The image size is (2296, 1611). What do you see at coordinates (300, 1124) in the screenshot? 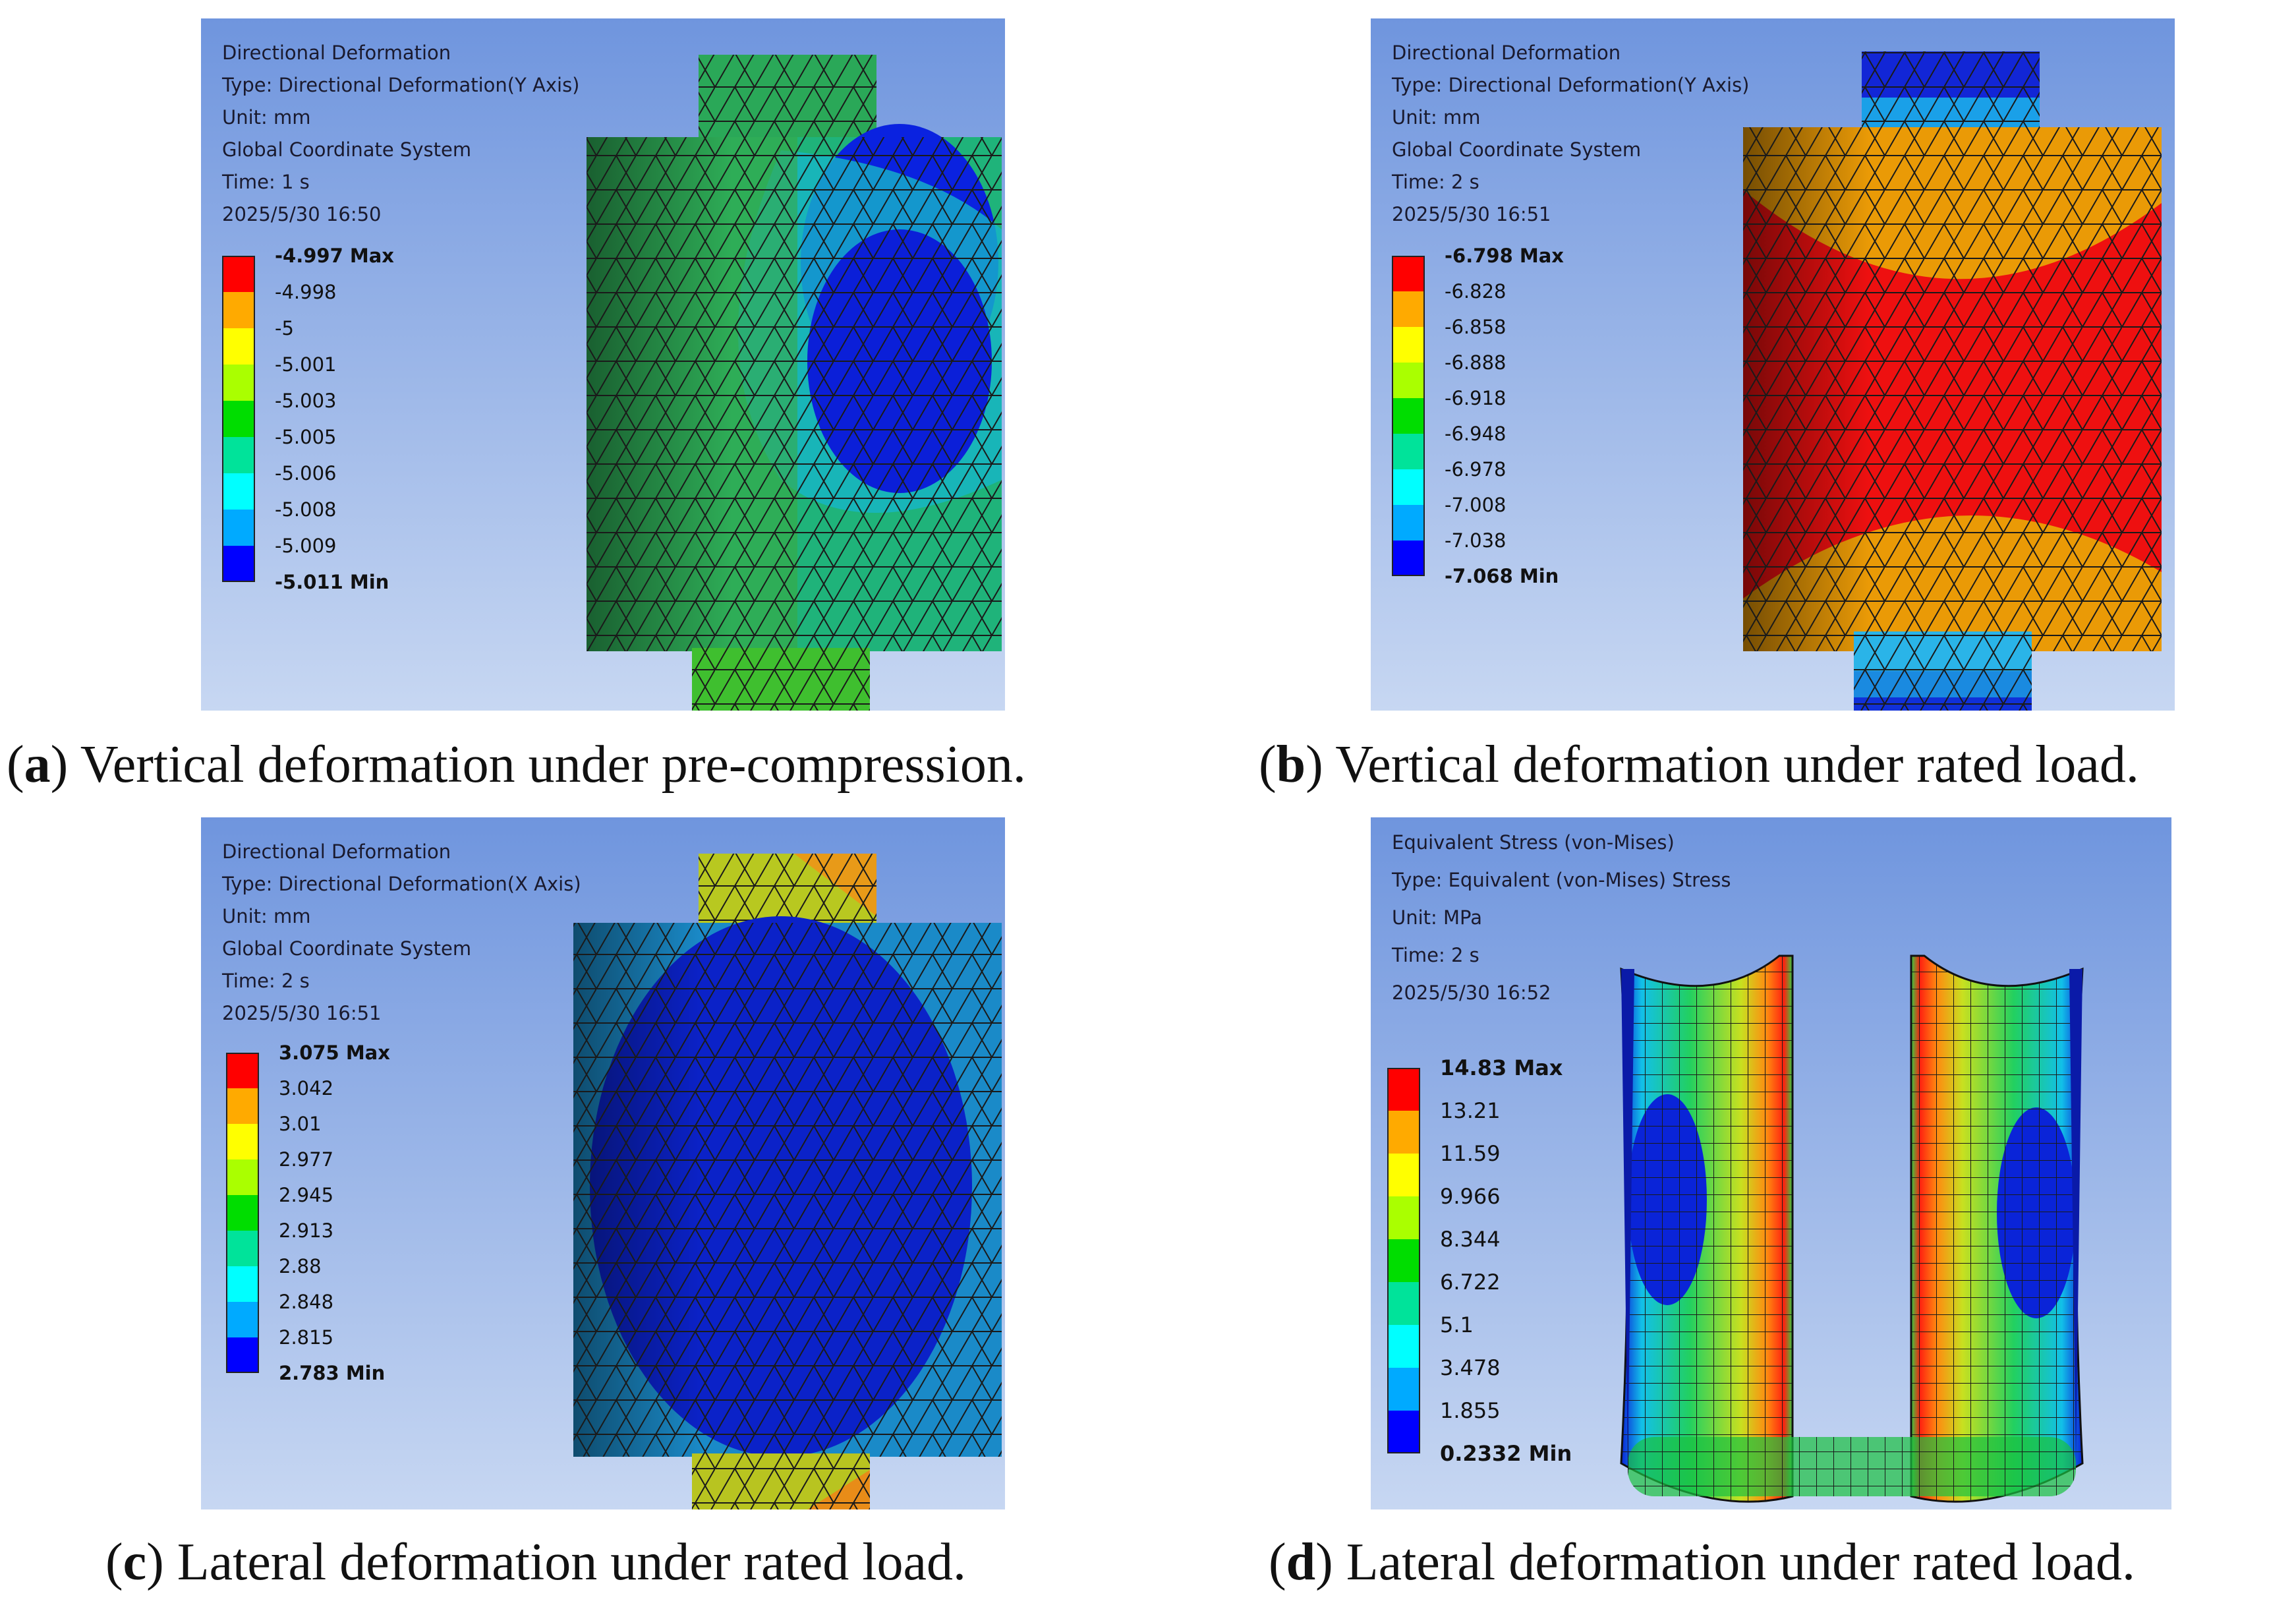
I see `legend-label: 3.01` at bounding box center [300, 1124].